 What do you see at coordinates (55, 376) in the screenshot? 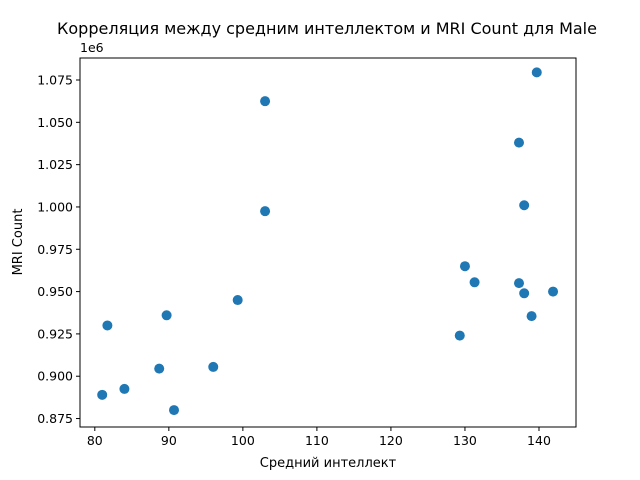
I see `y-tick-label: 0.900` at bounding box center [55, 376].